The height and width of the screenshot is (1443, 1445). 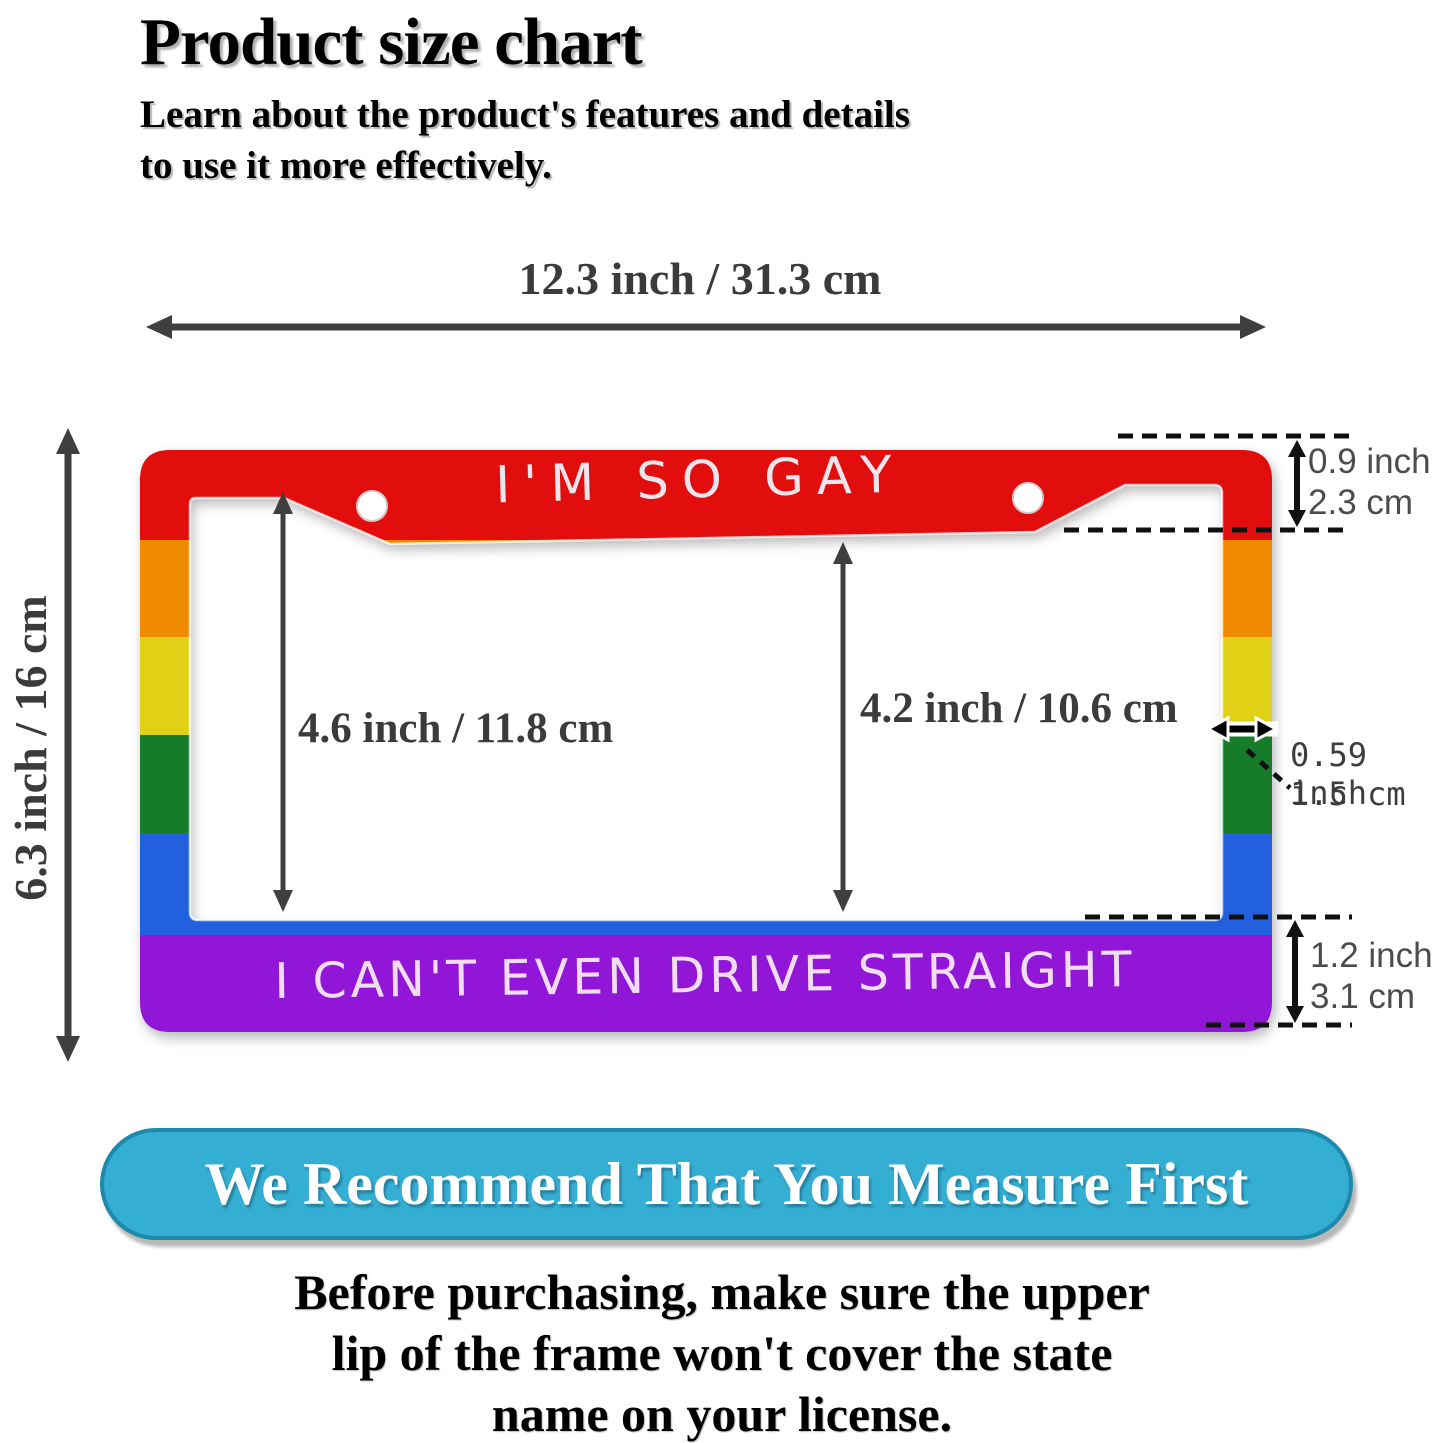 What do you see at coordinates (1248, 752) in the screenshot?
I see `side-width-arrow` at bounding box center [1248, 752].